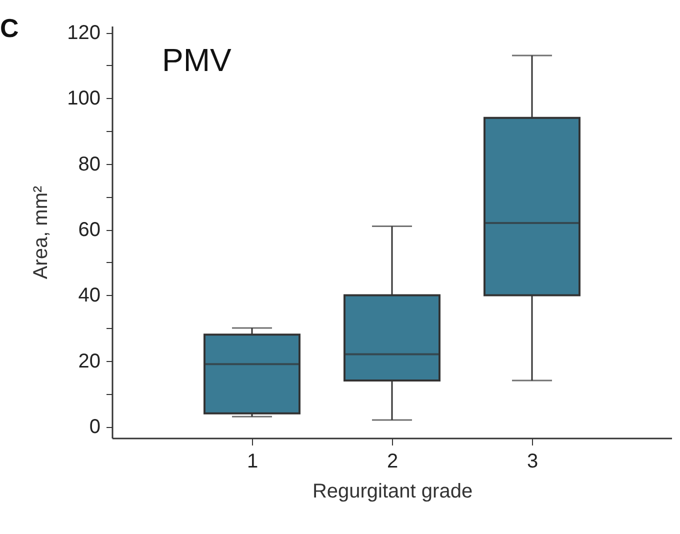  What do you see at coordinates (392, 461) in the screenshot?
I see `x-tick-label: 2` at bounding box center [392, 461].